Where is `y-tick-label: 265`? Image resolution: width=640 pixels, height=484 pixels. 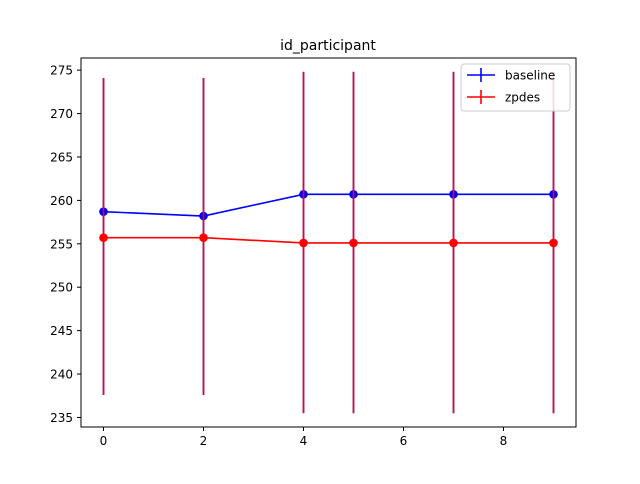 y-tick-label: 265 is located at coordinates (61, 157).